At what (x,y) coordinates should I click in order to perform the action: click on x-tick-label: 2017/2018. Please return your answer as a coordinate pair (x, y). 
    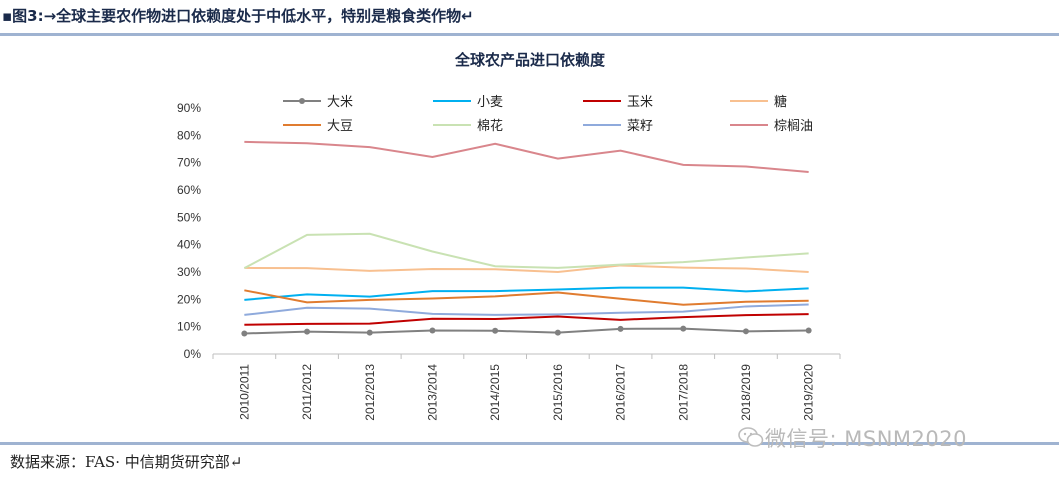
    Looking at the image, I should click on (683, 392).